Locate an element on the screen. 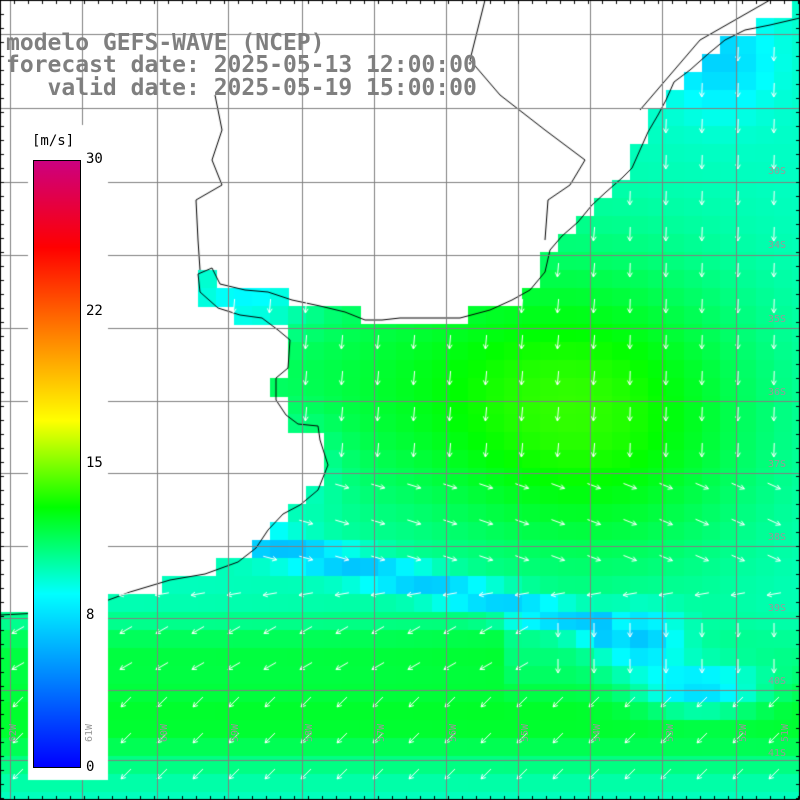 This screenshot has height=800, width=800. lon-label: 52W is located at coordinates (743, 732).